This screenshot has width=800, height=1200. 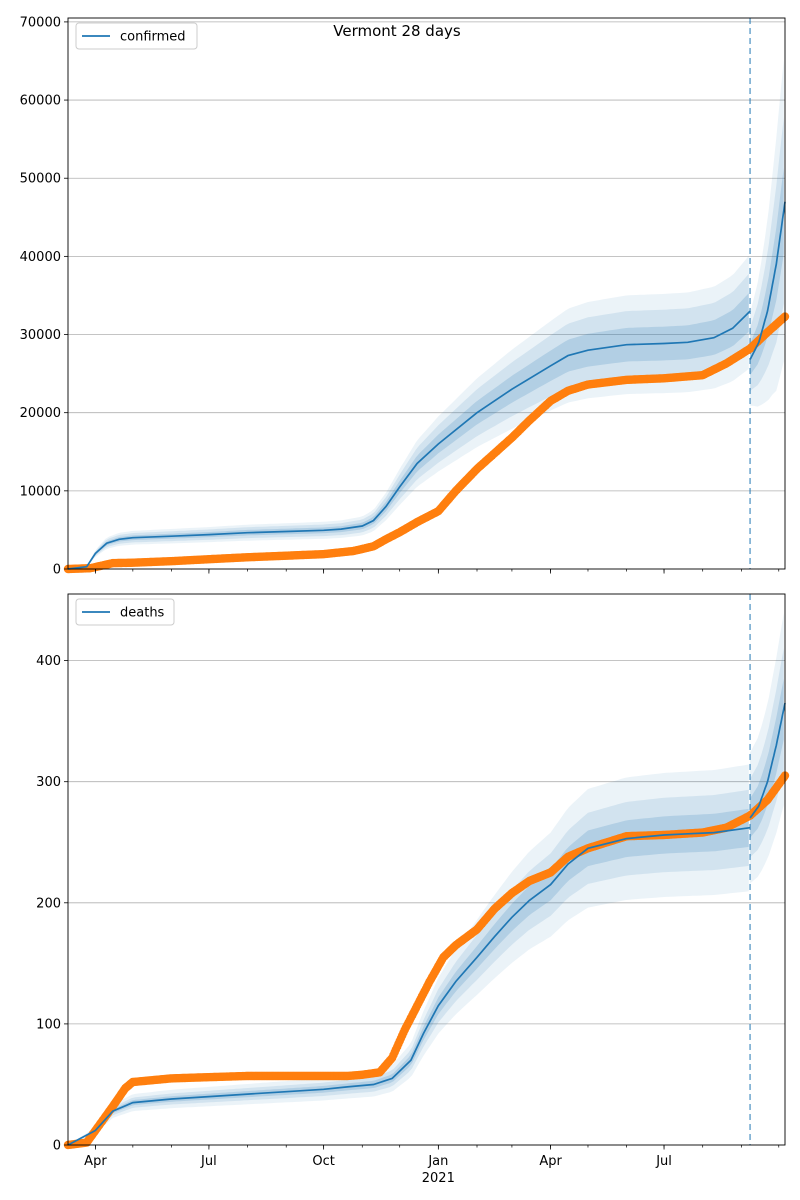 I want to click on confirmed-legend: confirmed, so click(x=136, y=36).